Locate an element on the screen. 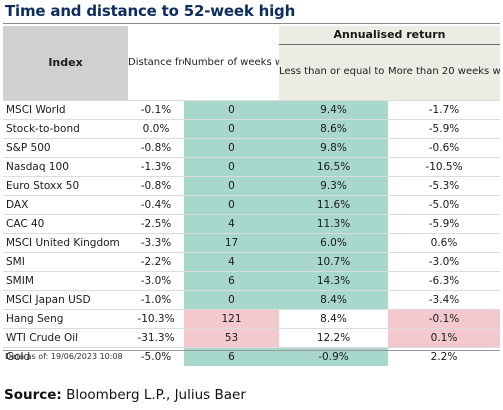  le-20-return-cell: 10.7% is located at coordinates (333, 261).